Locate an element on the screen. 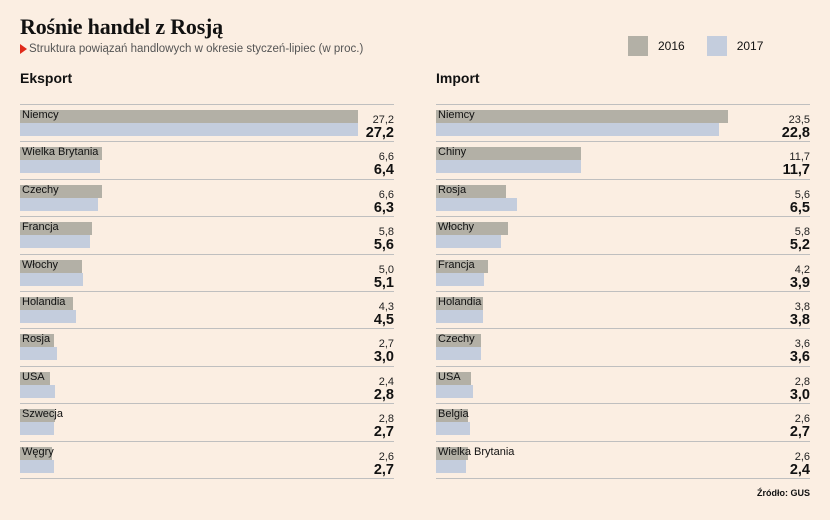 The height and width of the screenshot is (520, 830). category-label: Węgry is located at coordinates (38, 451).